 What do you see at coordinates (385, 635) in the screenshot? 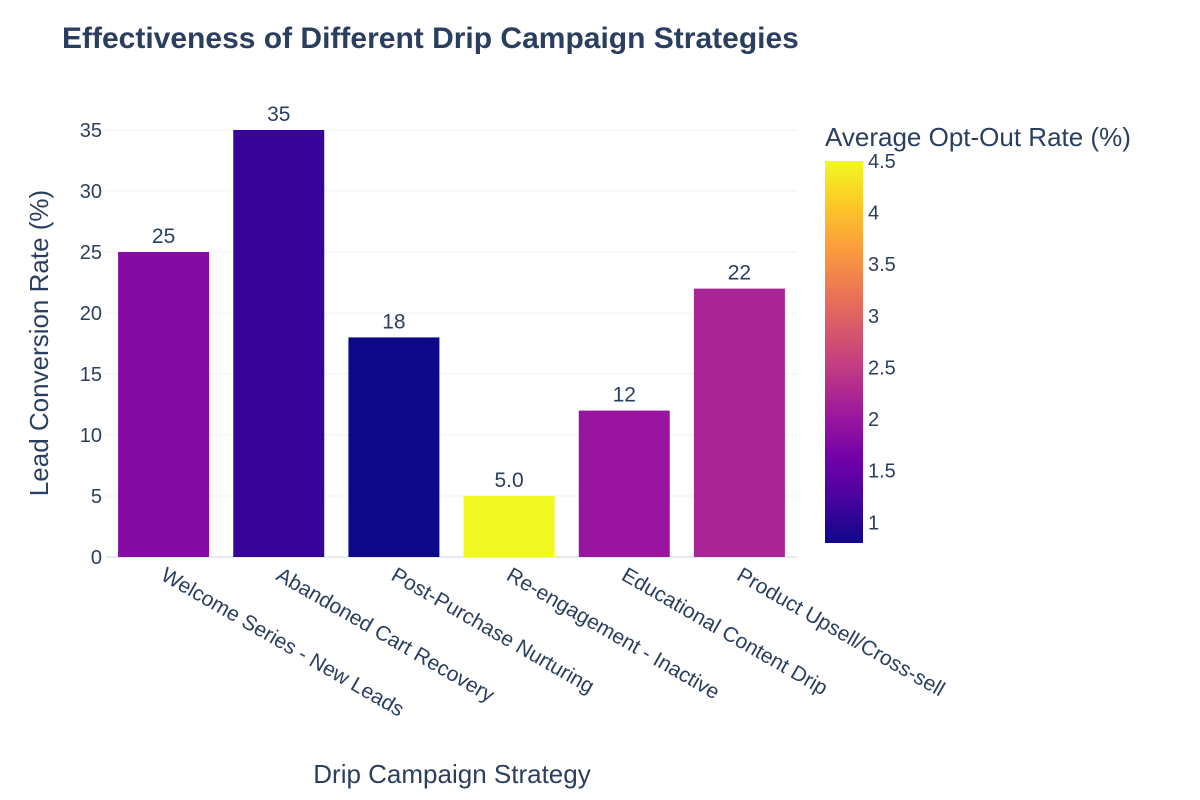
I see `x-tick-label: Abandoned Cart Recovery` at bounding box center [385, 635].